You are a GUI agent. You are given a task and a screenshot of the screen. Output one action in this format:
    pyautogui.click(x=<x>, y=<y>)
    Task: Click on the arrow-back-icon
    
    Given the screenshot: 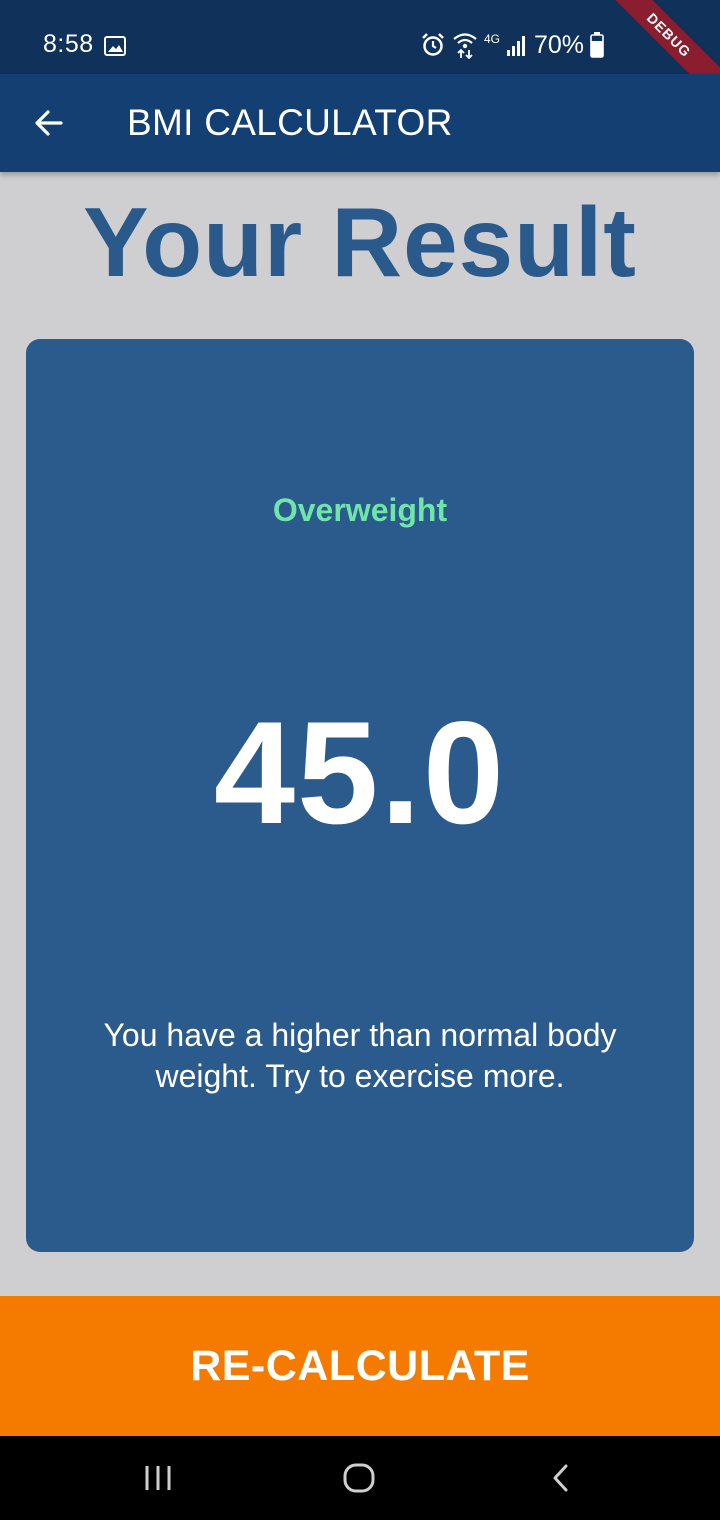 What is the action you would take?
    pyautogui.click(x=49, y=123)
    